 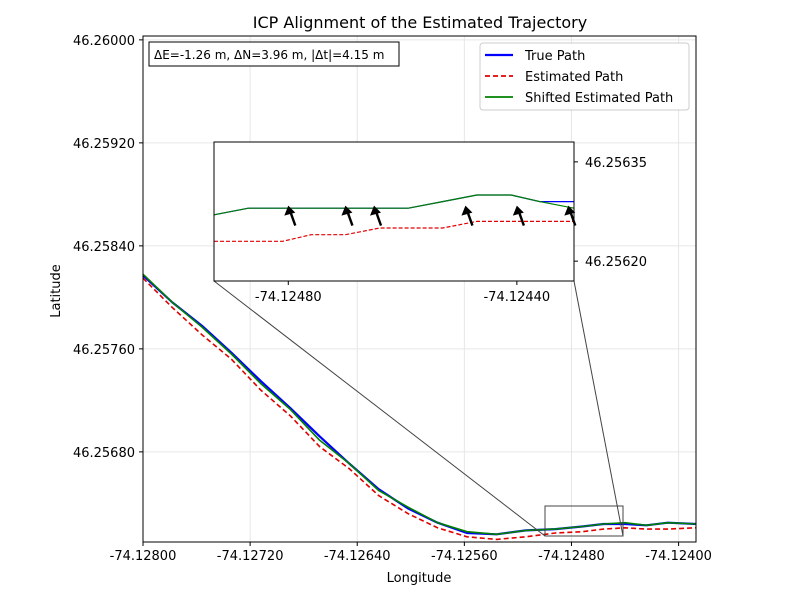 What do you see at coordinates (574, 77) in the screenshot?
I see `legend-label-estimated: Estimated Path` at bounding box center [574, 77].